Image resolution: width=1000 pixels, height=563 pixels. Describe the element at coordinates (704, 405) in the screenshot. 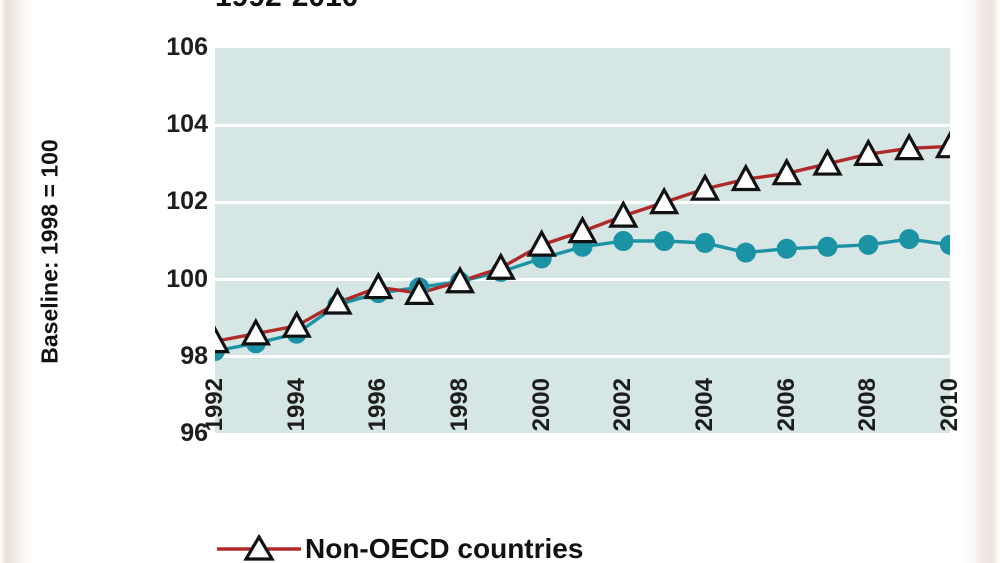

I see `x-axis-tick-label: 2004` at that location.